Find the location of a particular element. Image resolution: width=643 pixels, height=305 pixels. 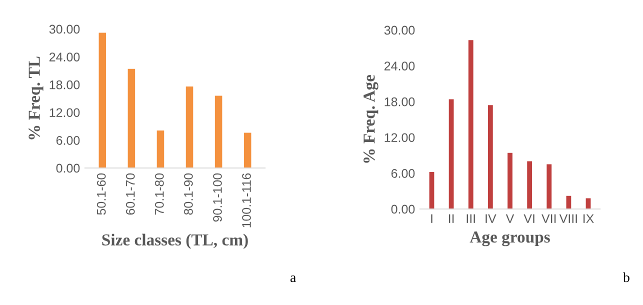

x-tick-label: 80.1-90 is located at coordinates (188, 194).